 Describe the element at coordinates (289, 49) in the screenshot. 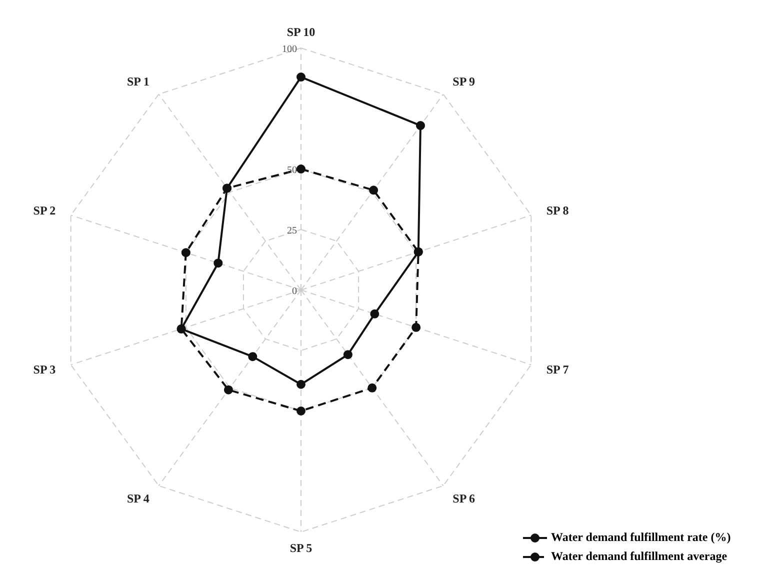

I see `y-tick-label: 100` at that location.